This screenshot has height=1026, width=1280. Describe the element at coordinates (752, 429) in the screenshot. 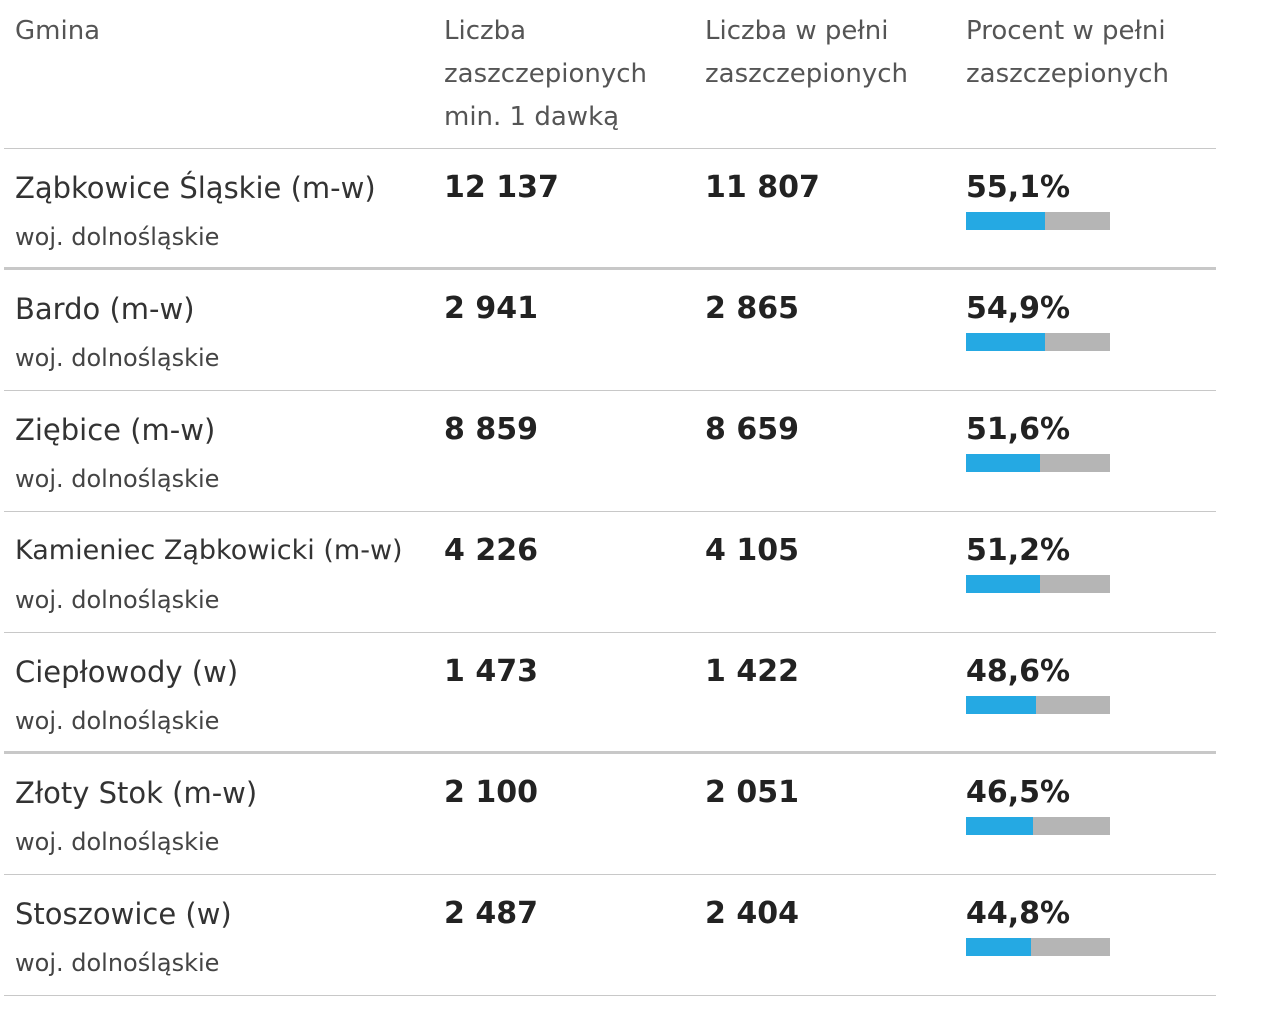

I see `full-count: 8 659` at that location.